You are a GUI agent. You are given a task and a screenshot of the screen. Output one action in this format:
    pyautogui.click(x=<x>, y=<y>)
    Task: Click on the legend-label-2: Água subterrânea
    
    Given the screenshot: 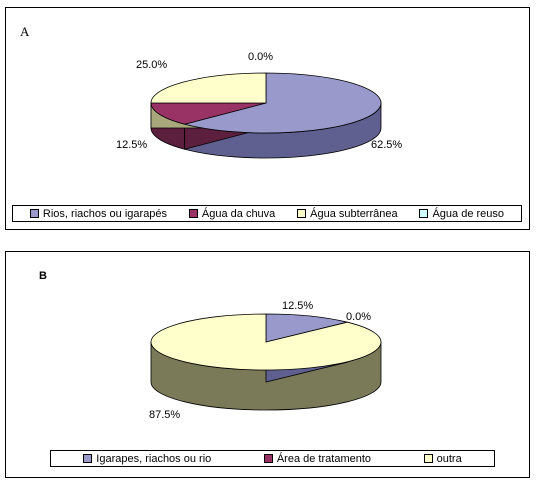 What is the action you would take?
    pyautogui.click(x=354, y=213)
    